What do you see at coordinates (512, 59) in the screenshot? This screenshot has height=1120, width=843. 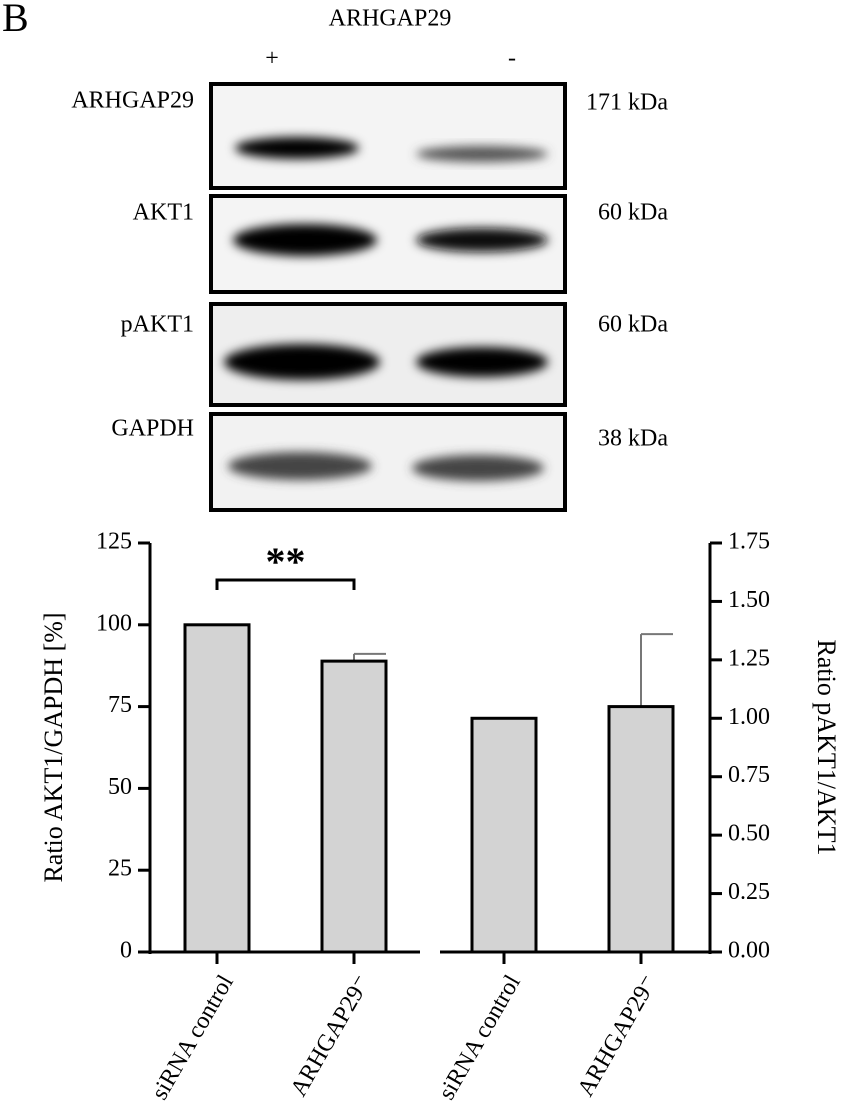 I see `lane-label: -` at bounding box center [512, 59].